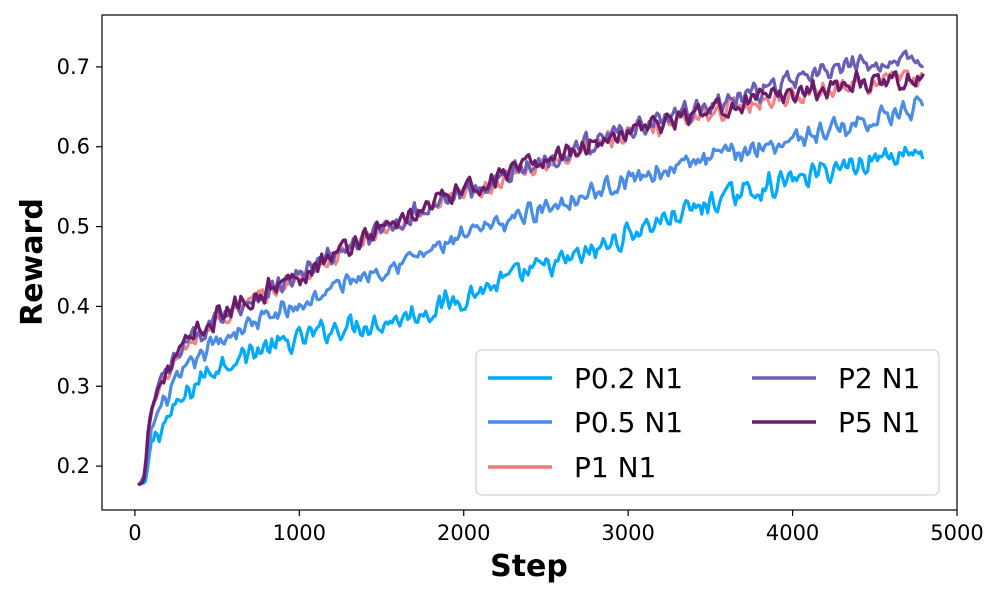 The height and width of the screenshot is (598, 996). I want to click on legend-label: P5 N1, so click(879, 422).